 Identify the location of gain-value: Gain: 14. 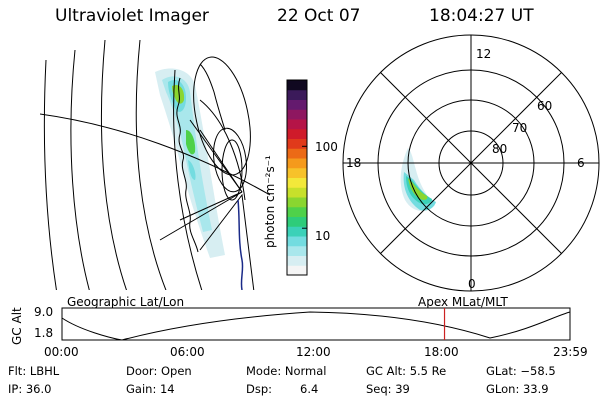
(150, 389).